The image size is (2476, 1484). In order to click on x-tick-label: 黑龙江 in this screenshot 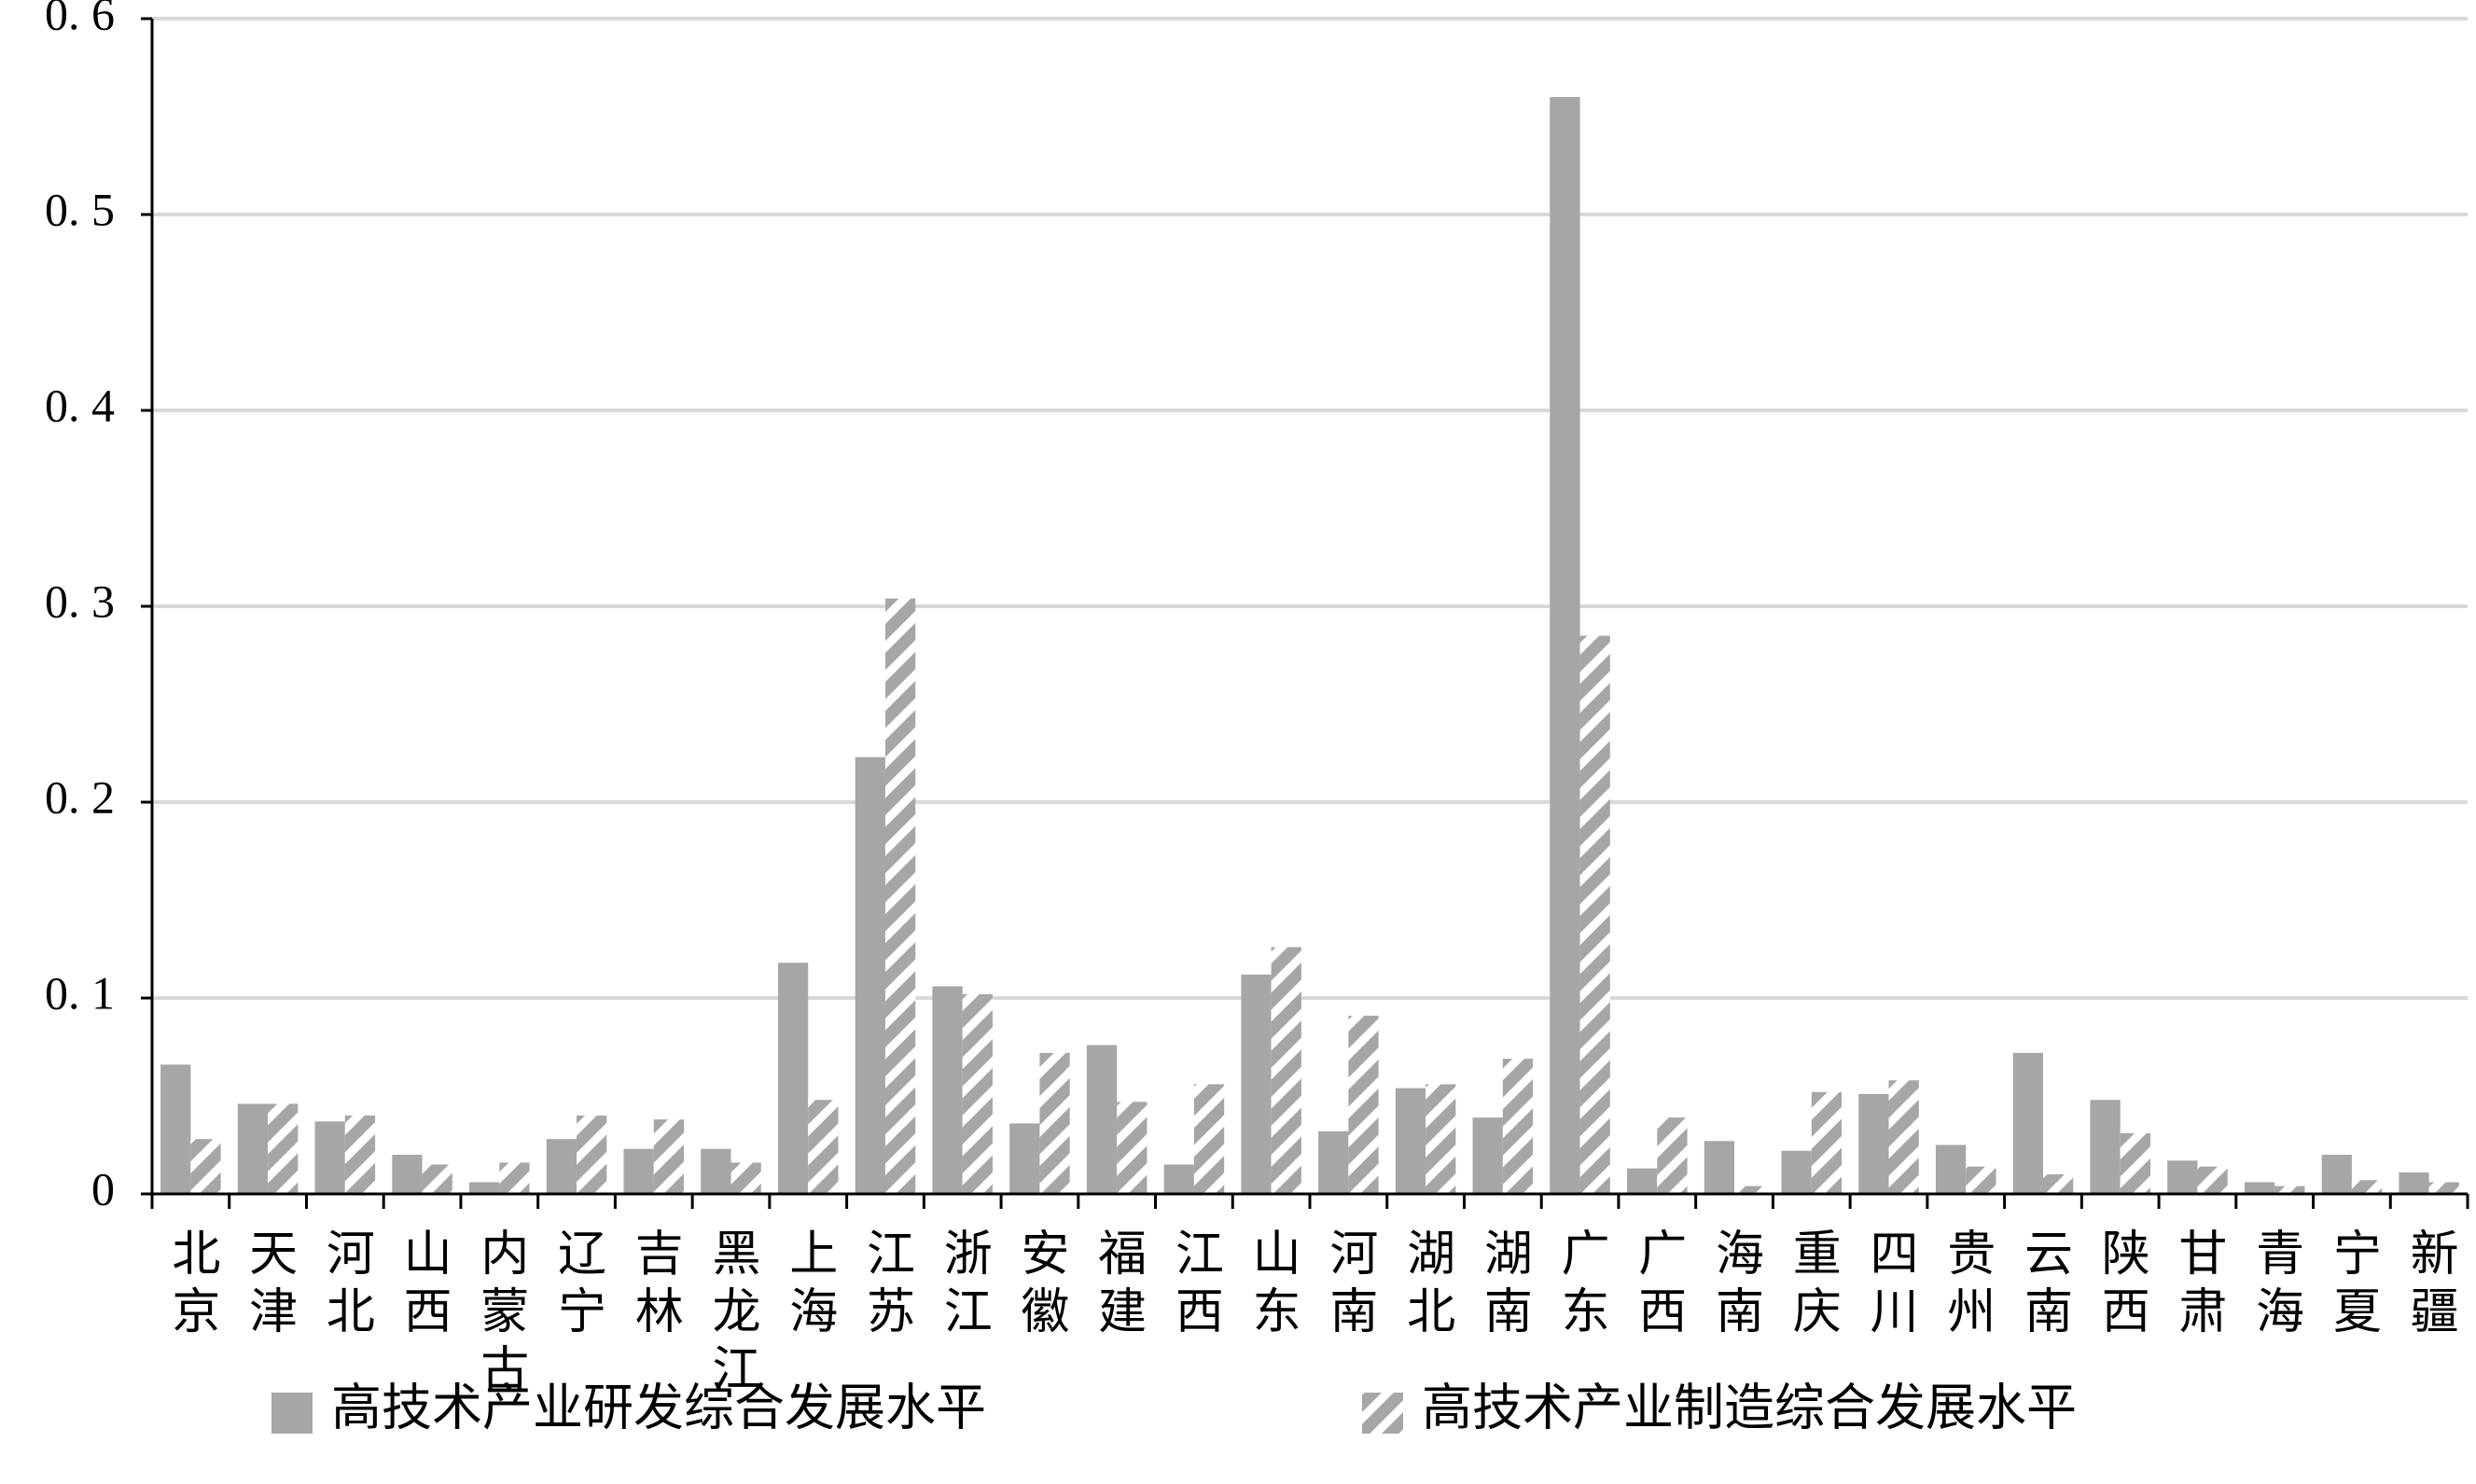, I will do `click(731, 1314)`.